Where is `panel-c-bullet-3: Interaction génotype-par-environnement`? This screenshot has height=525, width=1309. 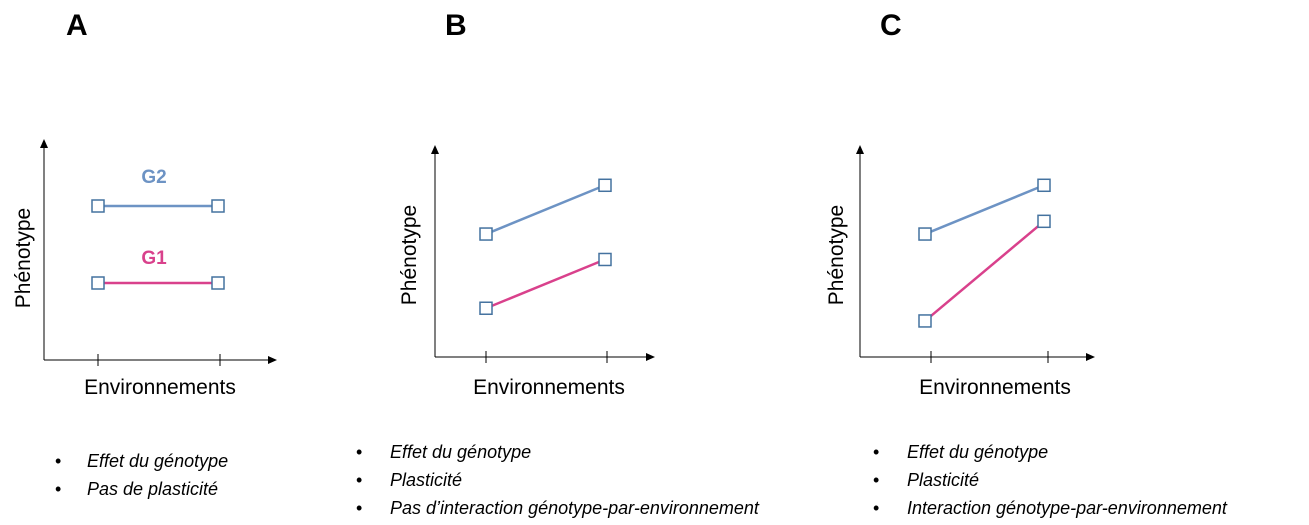
panel-c-bullet-3: Interaction génotype-par-environnement is located at coordinates (1067, 508).